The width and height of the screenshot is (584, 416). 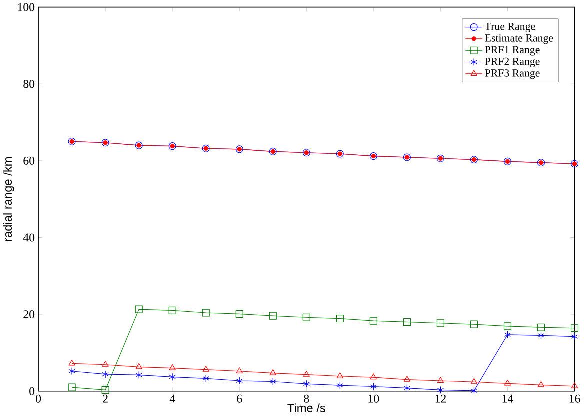 I want to click on x-tick-label: 12, so click(x=441, y=398).